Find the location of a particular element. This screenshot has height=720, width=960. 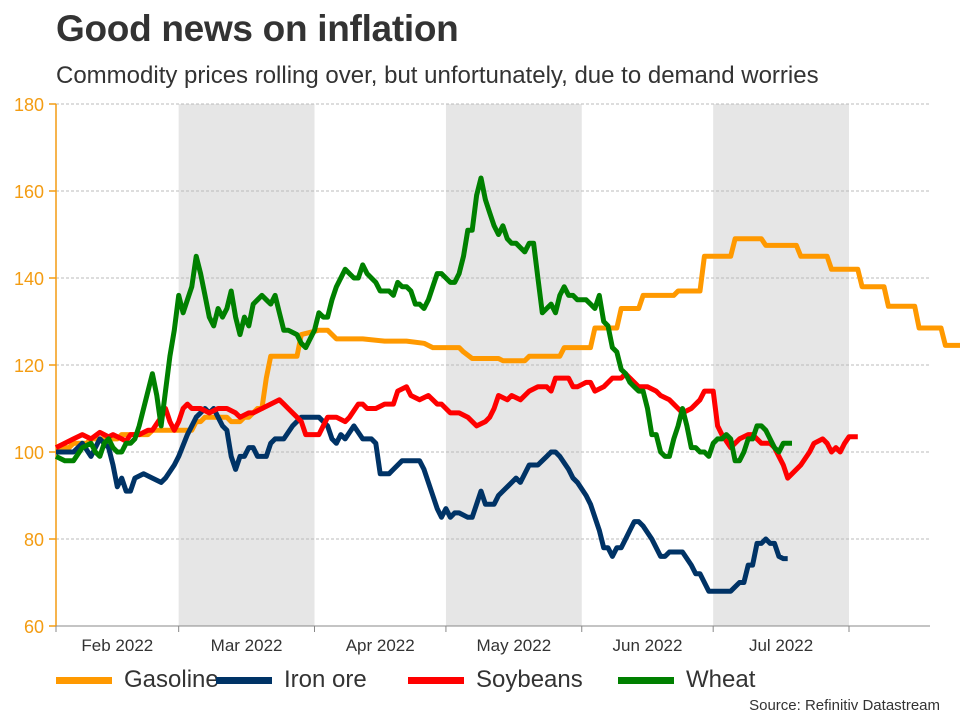

y-tick-label: 100 is located at coordinates (29, 453).